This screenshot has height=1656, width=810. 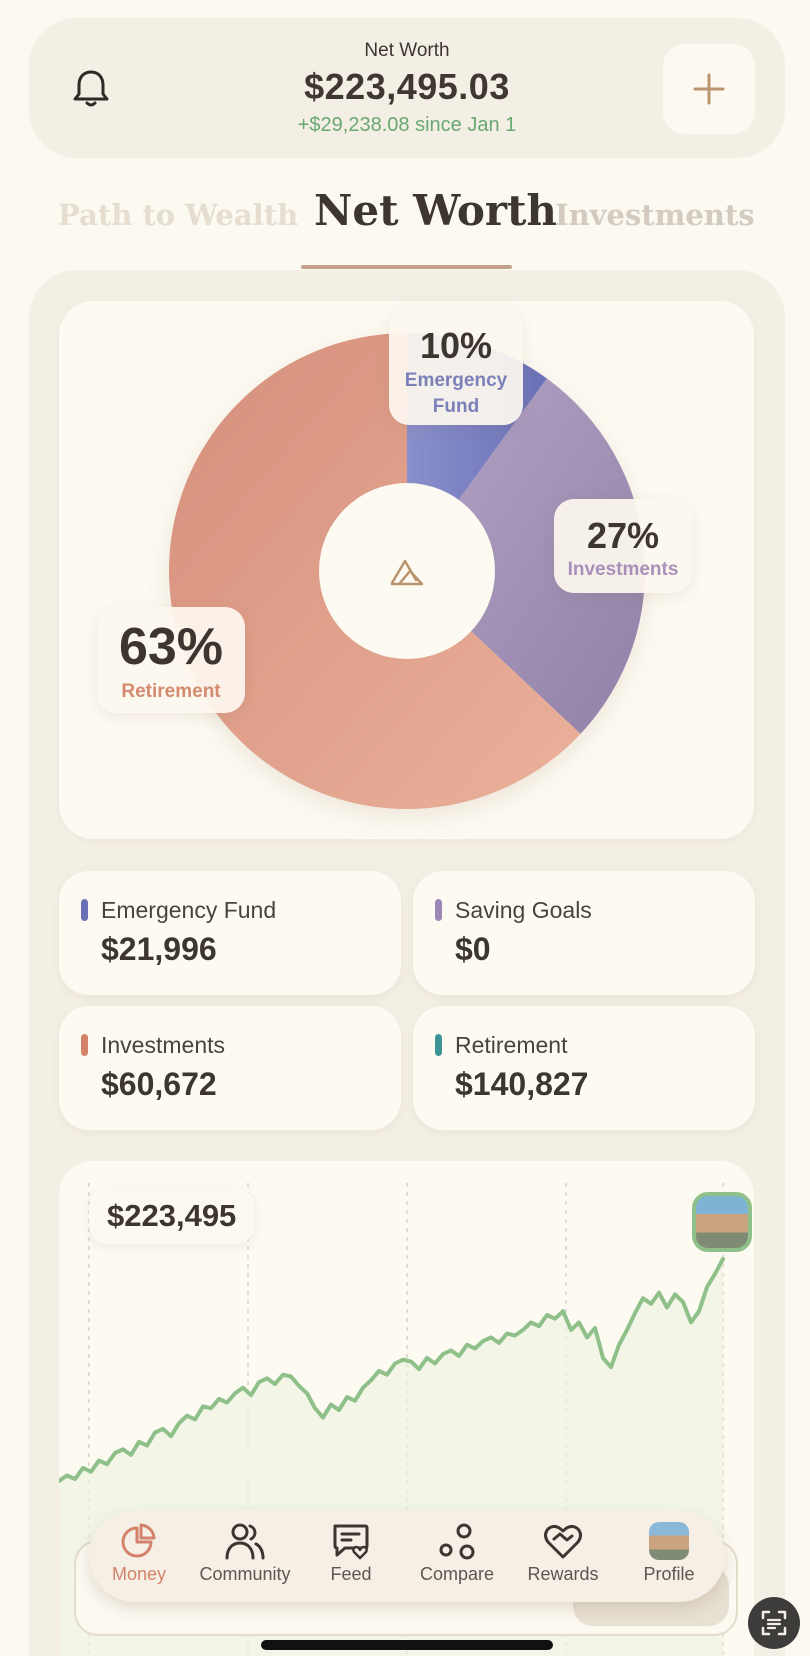 What do you see at coordinates (407, 50) in the screenshot?
I see `net-worth-label: Net Worth` at bounding box center [407, 50].